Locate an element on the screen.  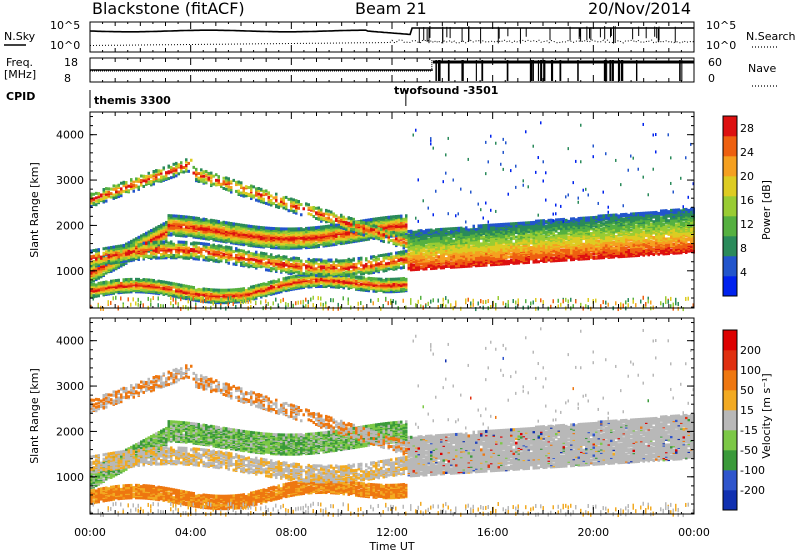
noise-tick-right-low: 10^0 is located at coordinates (721, 45).